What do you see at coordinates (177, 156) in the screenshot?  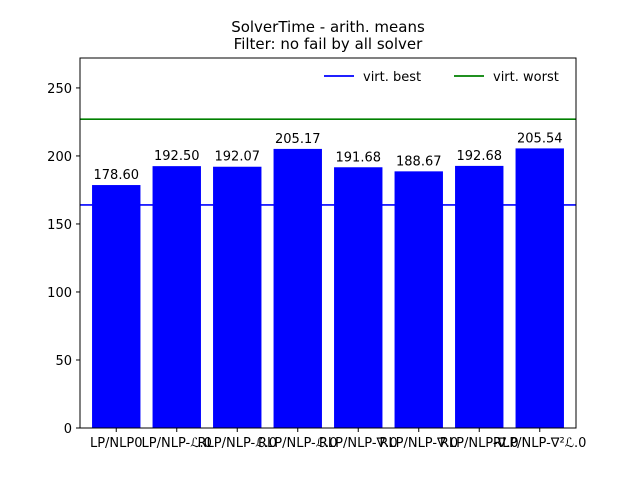 I see `bar-value-label: 192.50` at bounding box center [177, 156].